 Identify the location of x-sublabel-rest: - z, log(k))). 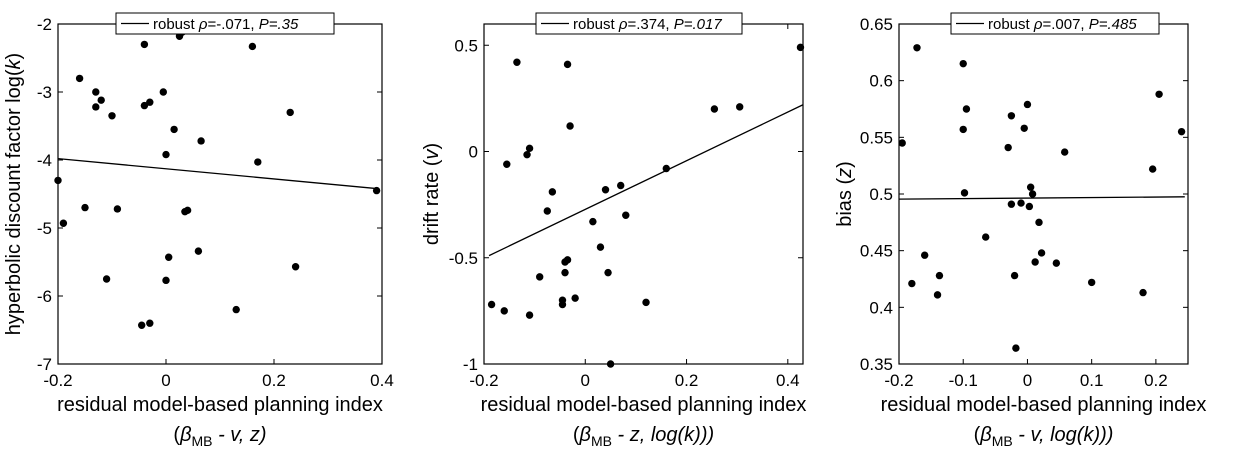
(663, 435).